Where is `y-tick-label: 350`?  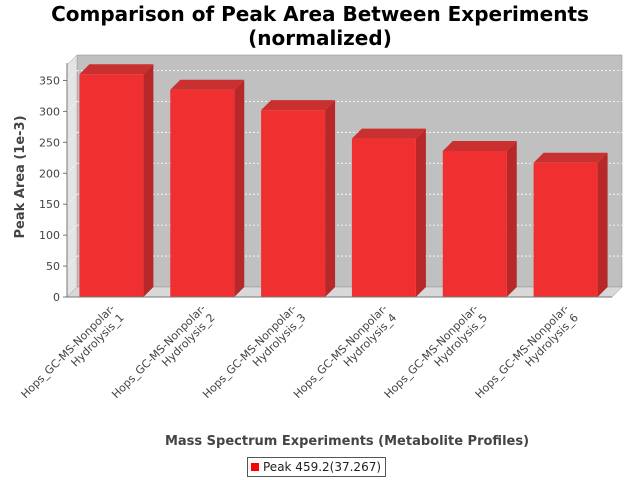 y-tick-label: 350 is located at coordinates (49, 80).